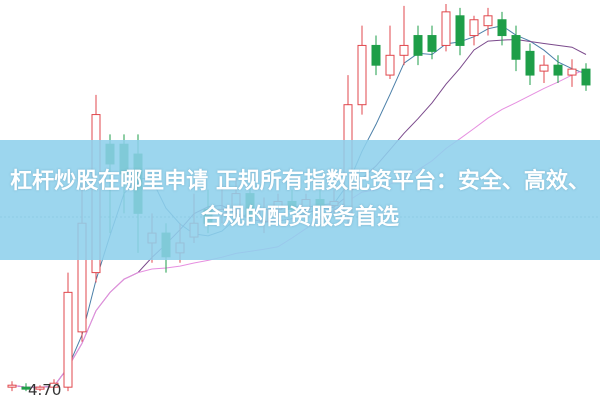 Image resolution: width=600 pixels, height=401 pixels. I want to click on headline-title: 杠杆炒股在哪里申请 正规所有指数配资平台：安全、高效、合规的配资服务首选, so click(300, 199).